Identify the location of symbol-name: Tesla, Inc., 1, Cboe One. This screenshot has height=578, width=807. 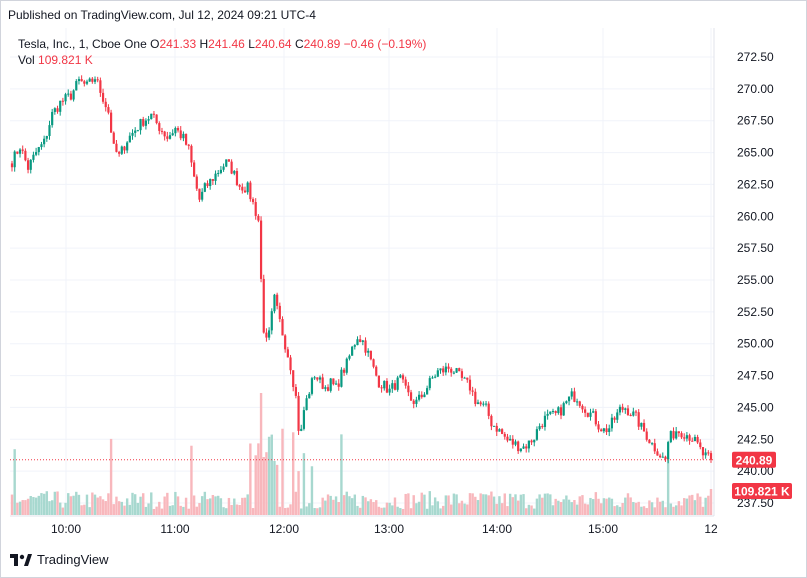
(82, 44).